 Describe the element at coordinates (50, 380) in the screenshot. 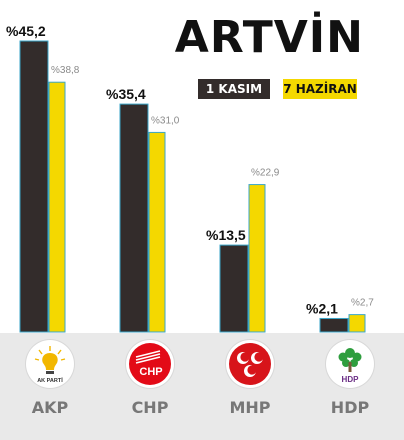

I see `akp-logo-text: AK PARTİ` at that location.